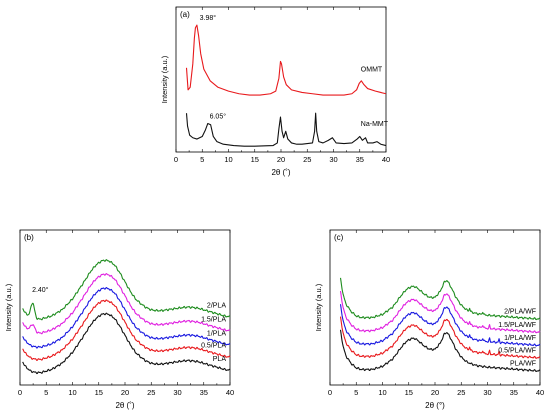  What do you see at coordinates (372, 70) in the screenshot?
I see `annotation-label: OMMT` at bounding box center [372, 70].